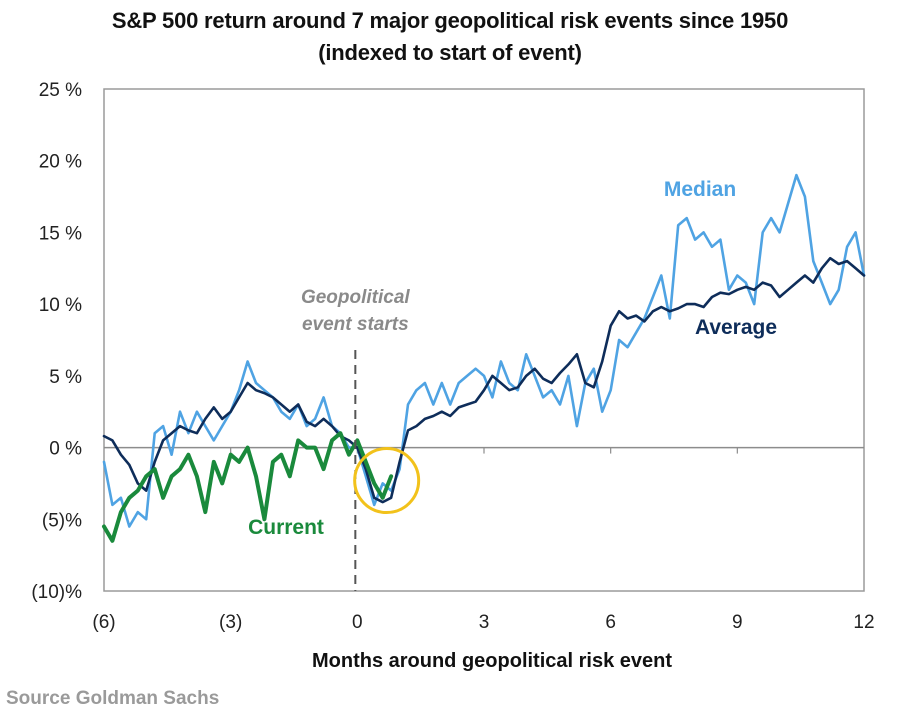 This screenshot has width=900, height=725. What do you see at coordinates (113, 698) in the screenshot?
I see `source-note: Source Goldman Sachs` at bounding box center [113, 698].